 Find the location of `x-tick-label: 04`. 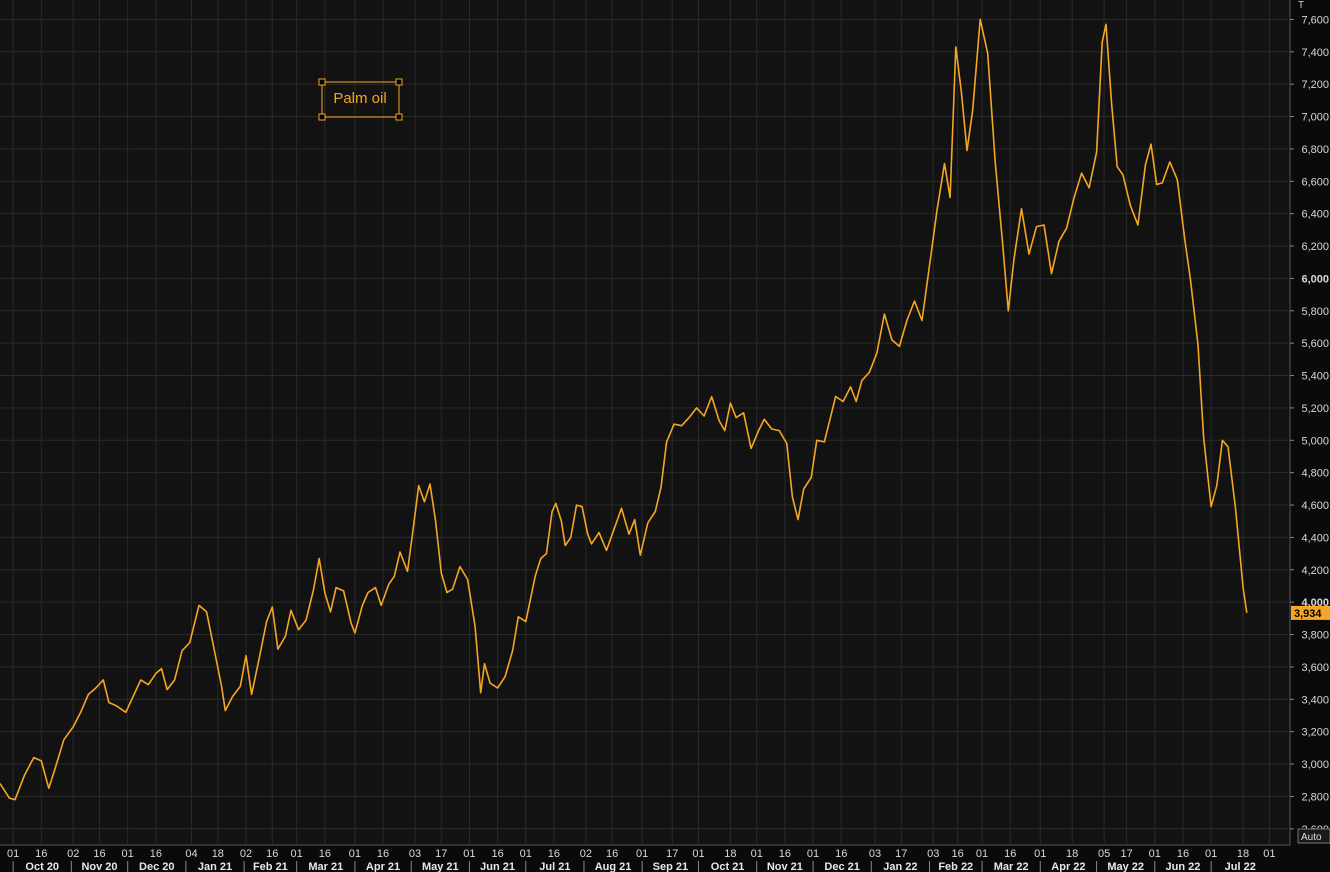

x-tick-label: 04 is located at coordinates (191, 854).